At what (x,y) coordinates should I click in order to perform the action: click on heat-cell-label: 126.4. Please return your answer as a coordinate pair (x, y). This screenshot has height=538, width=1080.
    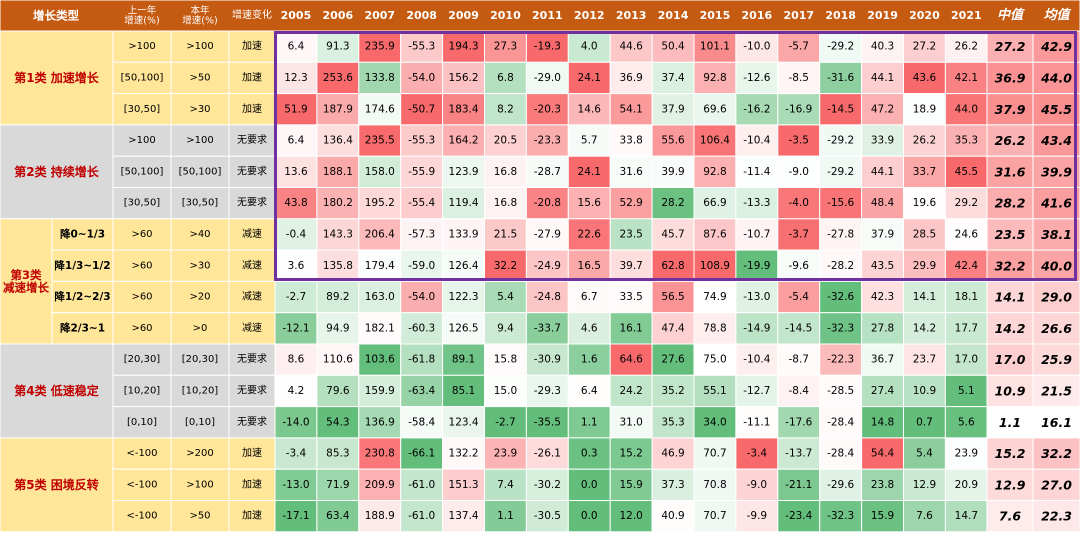
    Looking at the image, I should click on (464, 266).